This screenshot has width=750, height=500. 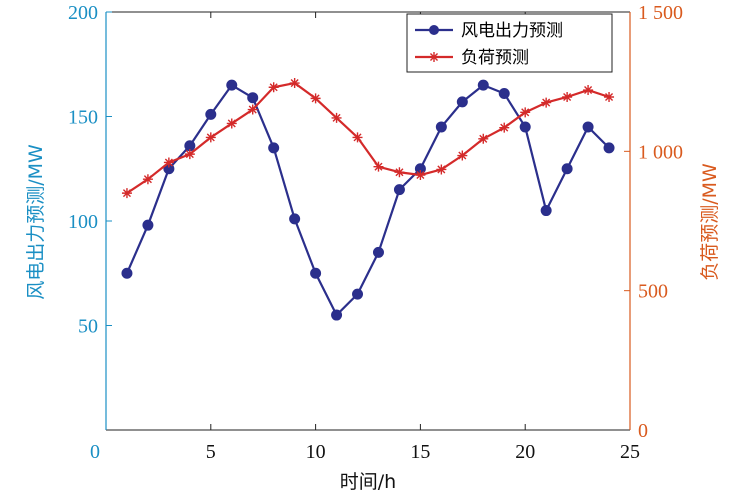 I want to click on legend-label: 风电出力预测, so click(x=512, y=31).